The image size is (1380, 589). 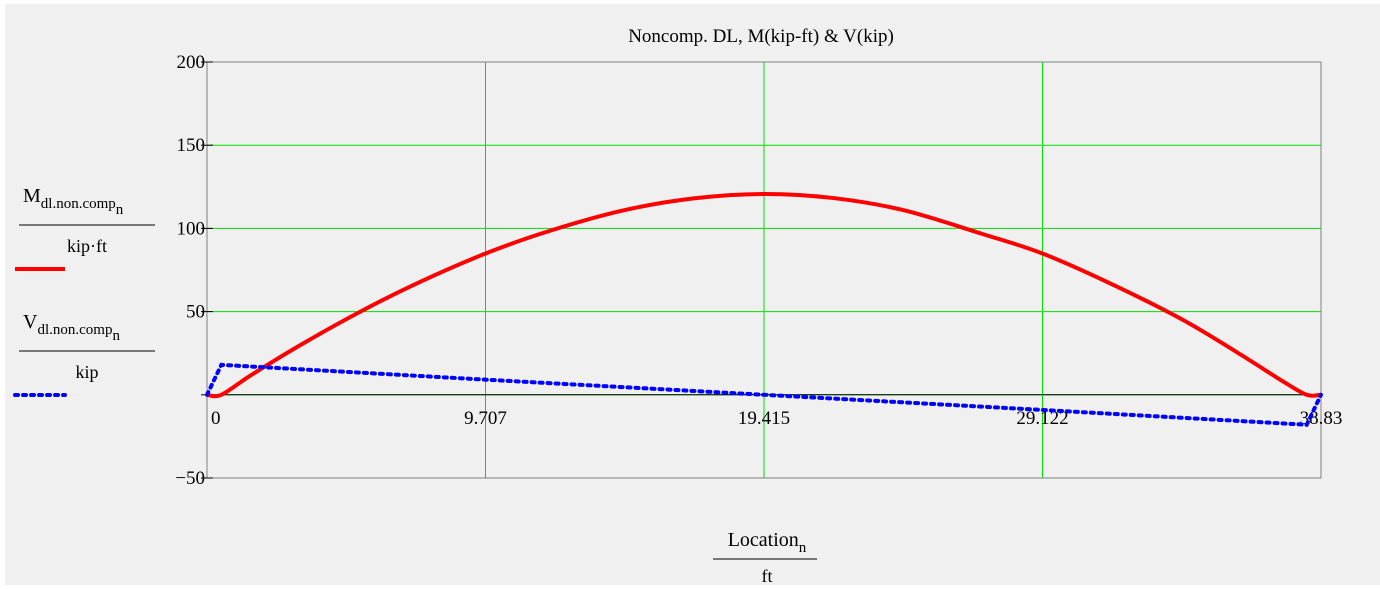 I want to click on x-axis-unit: ft, so click(x=767, y=575).